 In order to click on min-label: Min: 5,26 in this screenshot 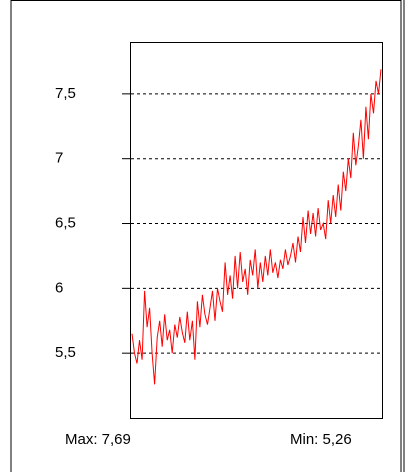, I will do `click(321, 439)`.